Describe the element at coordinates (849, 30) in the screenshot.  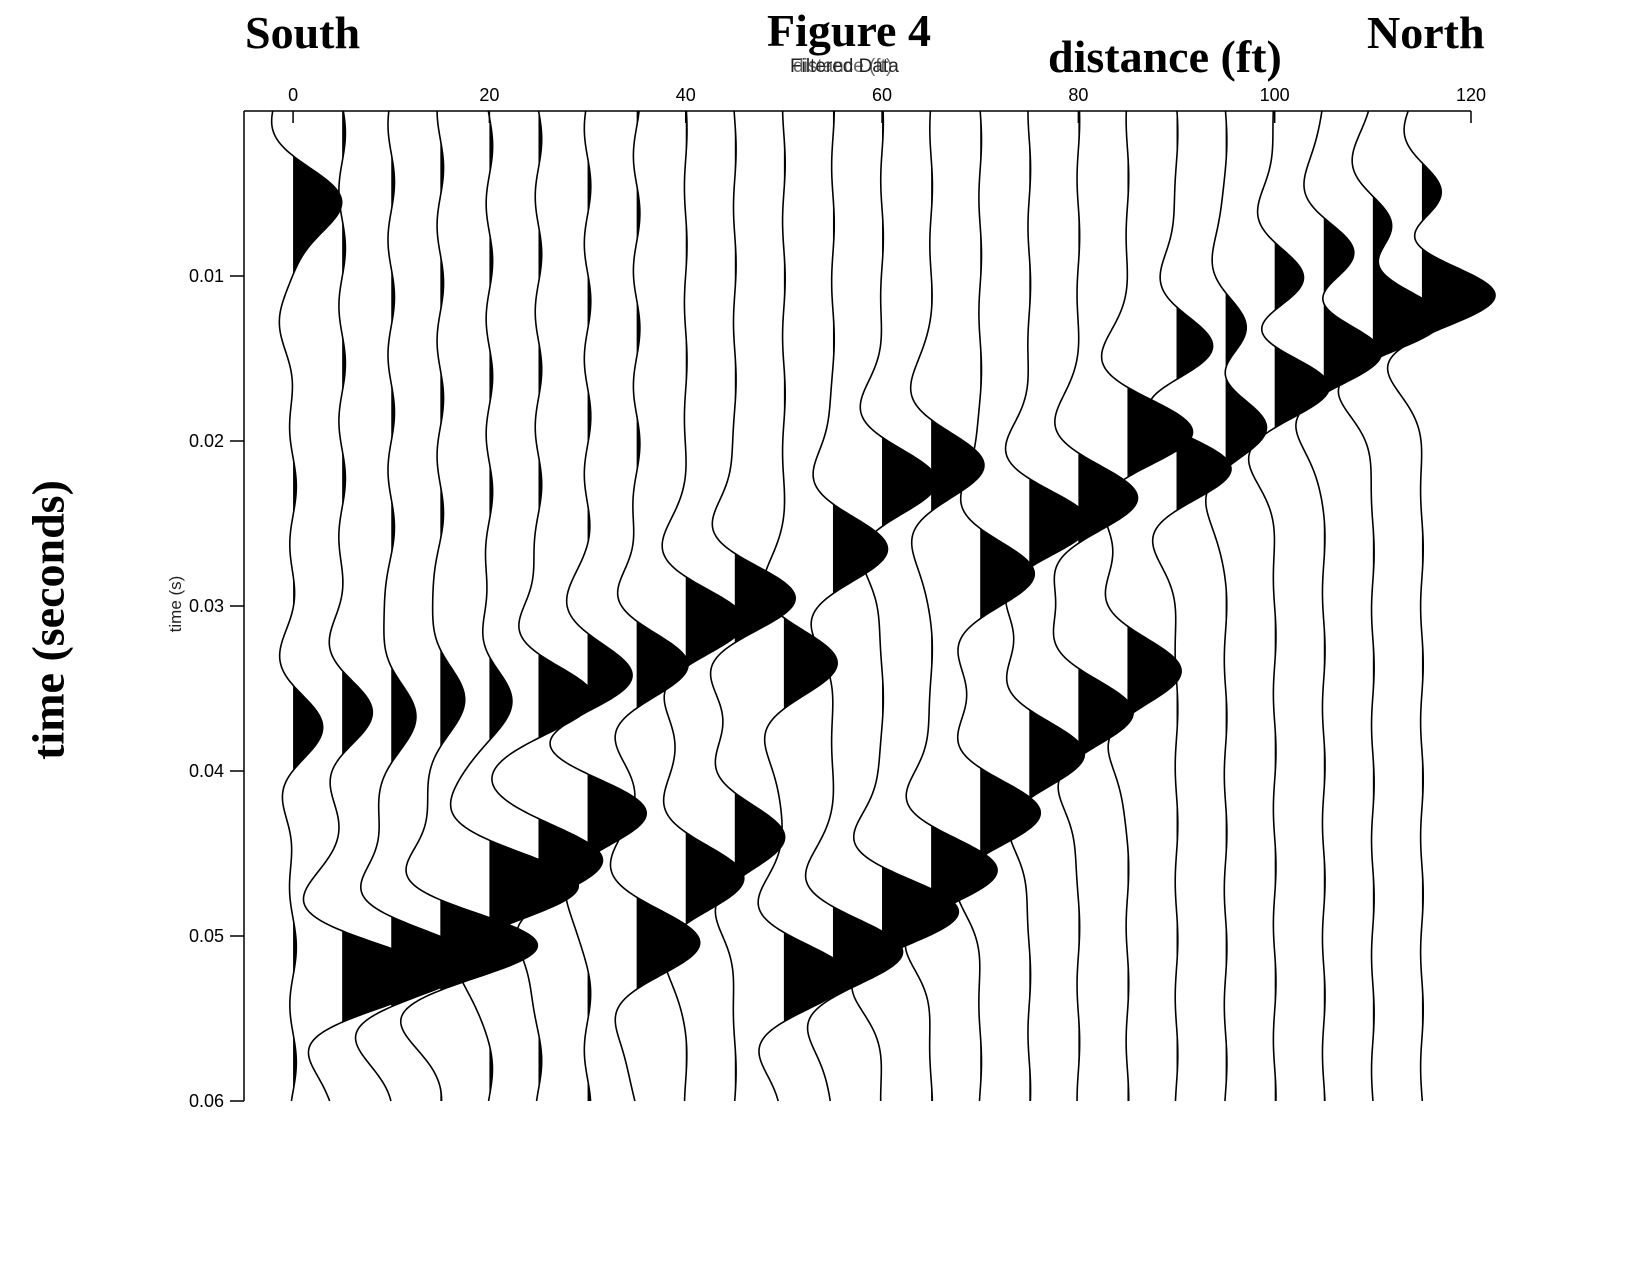
I see `figure-title: Figure 4` at that location.